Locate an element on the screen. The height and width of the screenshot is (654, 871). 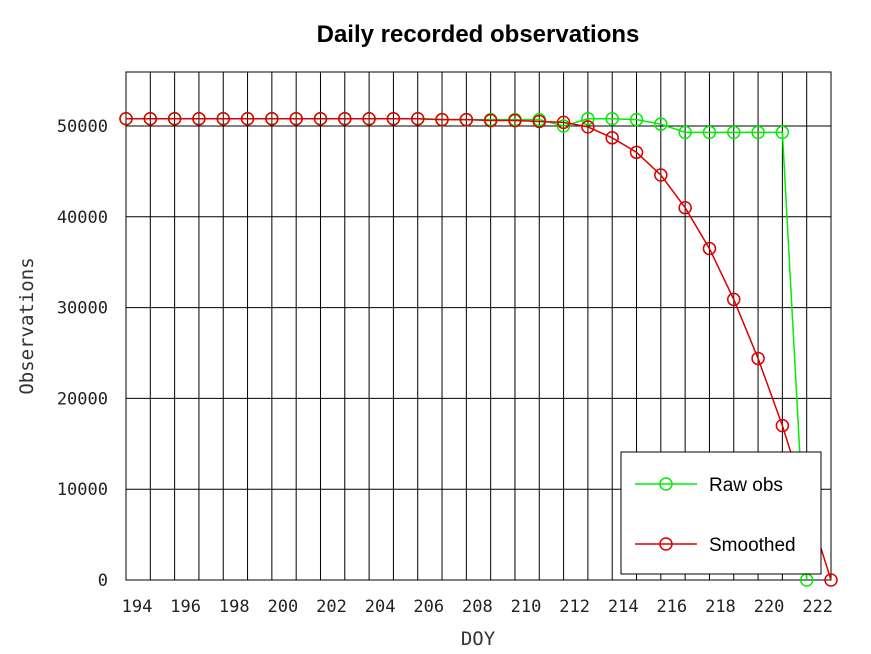
x-tick-label: 204 is located at coordinates (380, 607).